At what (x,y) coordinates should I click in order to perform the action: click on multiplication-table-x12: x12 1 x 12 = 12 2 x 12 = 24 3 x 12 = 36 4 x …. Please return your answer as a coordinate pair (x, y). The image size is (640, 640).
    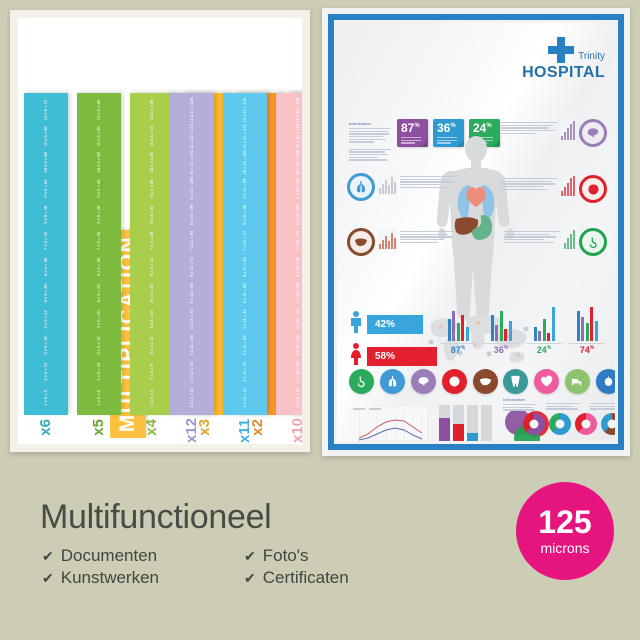
    Looking at the image, I should click on (192, 268).